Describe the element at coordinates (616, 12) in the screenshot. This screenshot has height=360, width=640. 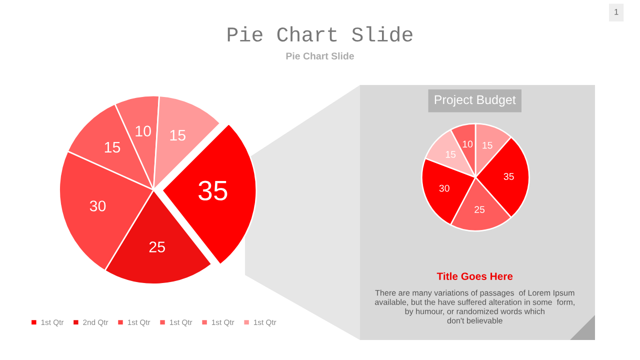
I see `text: 1` at that location.